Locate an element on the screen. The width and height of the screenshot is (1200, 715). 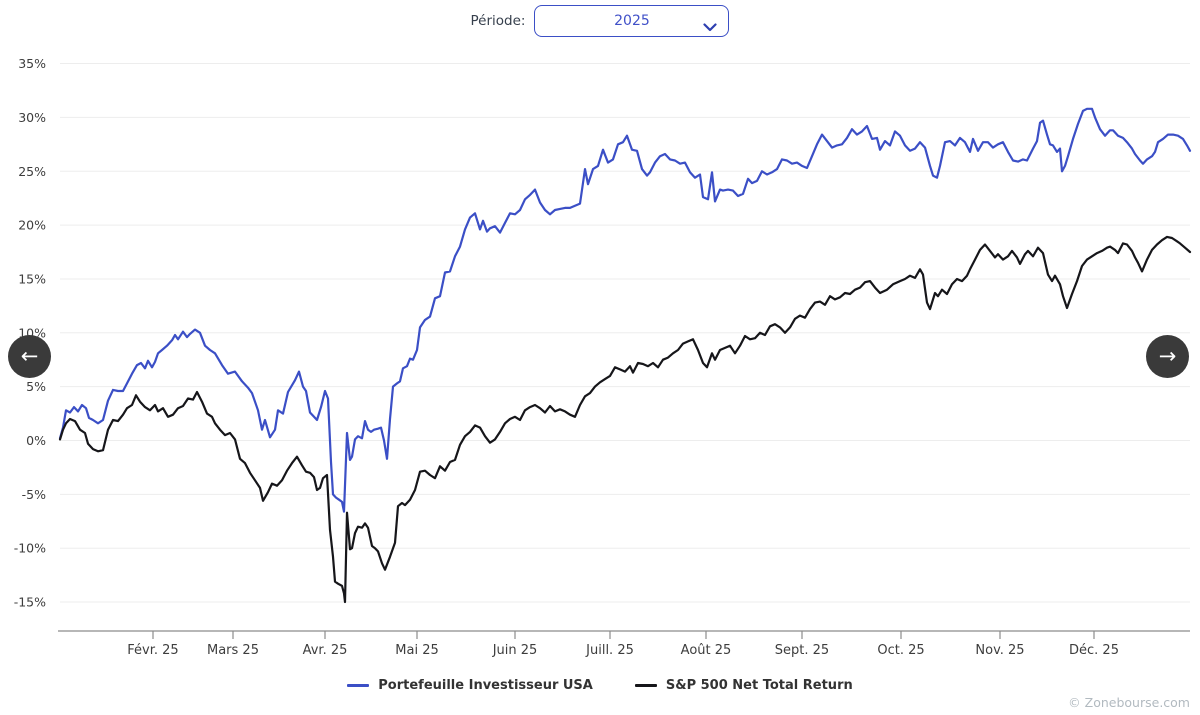
scroll-left-button: ← is located at coordinates (29, 356).